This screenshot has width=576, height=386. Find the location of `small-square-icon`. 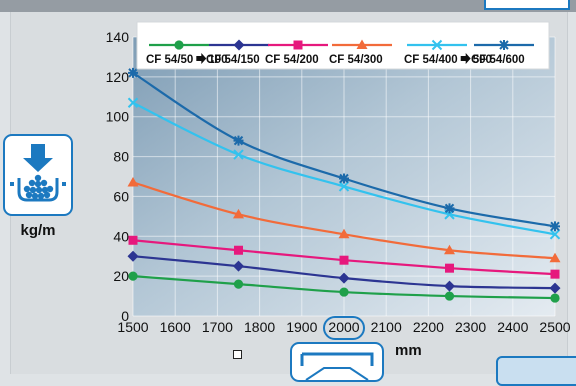

small-square-icon is located at coordinates (237, 354).